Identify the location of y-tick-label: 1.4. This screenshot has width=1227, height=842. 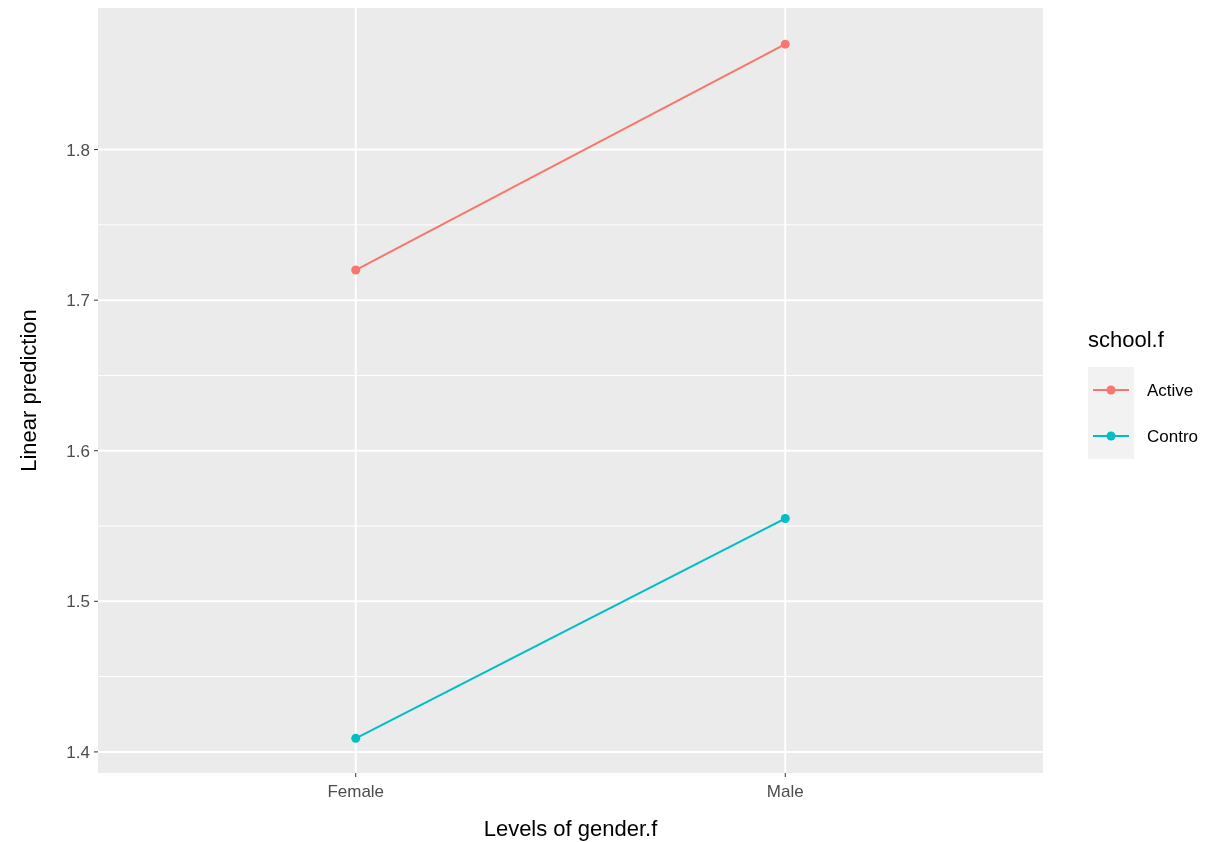
(78, 752).